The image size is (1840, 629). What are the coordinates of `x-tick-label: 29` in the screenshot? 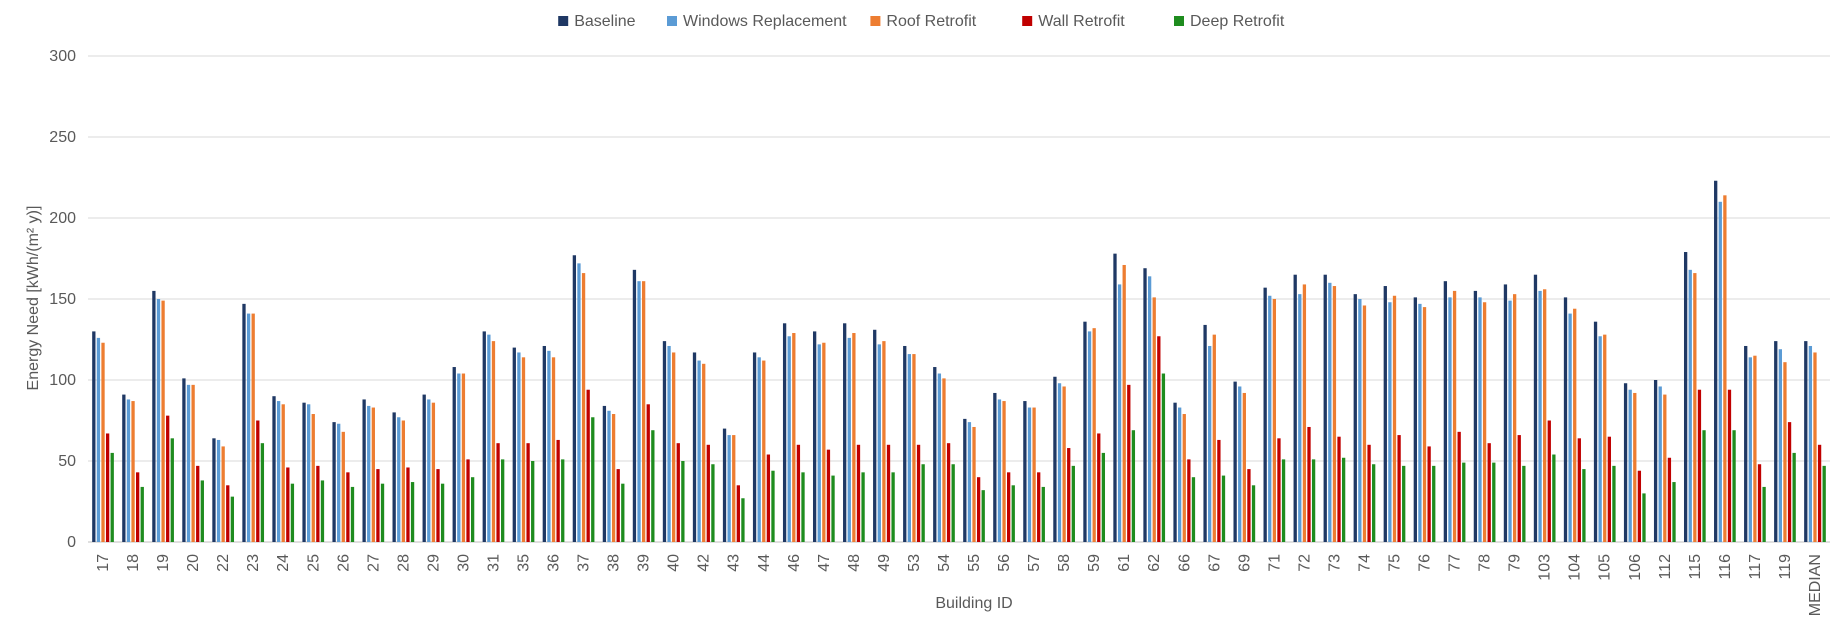 It's located at (433, 563).